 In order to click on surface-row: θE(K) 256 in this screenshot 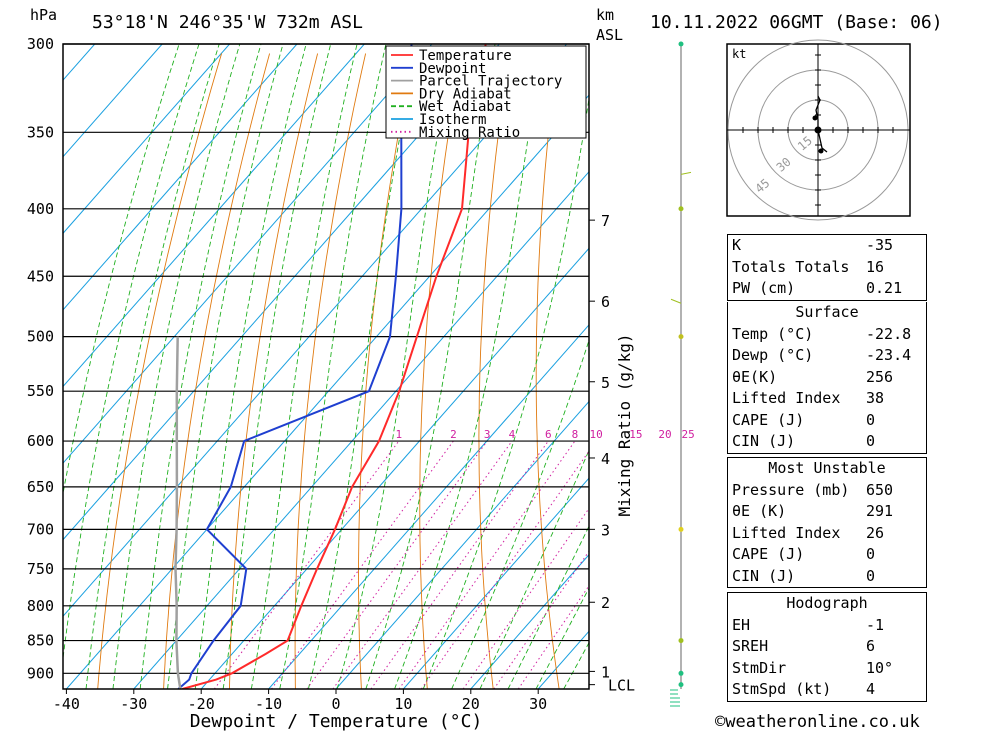, I will do `click(827, 378)`.